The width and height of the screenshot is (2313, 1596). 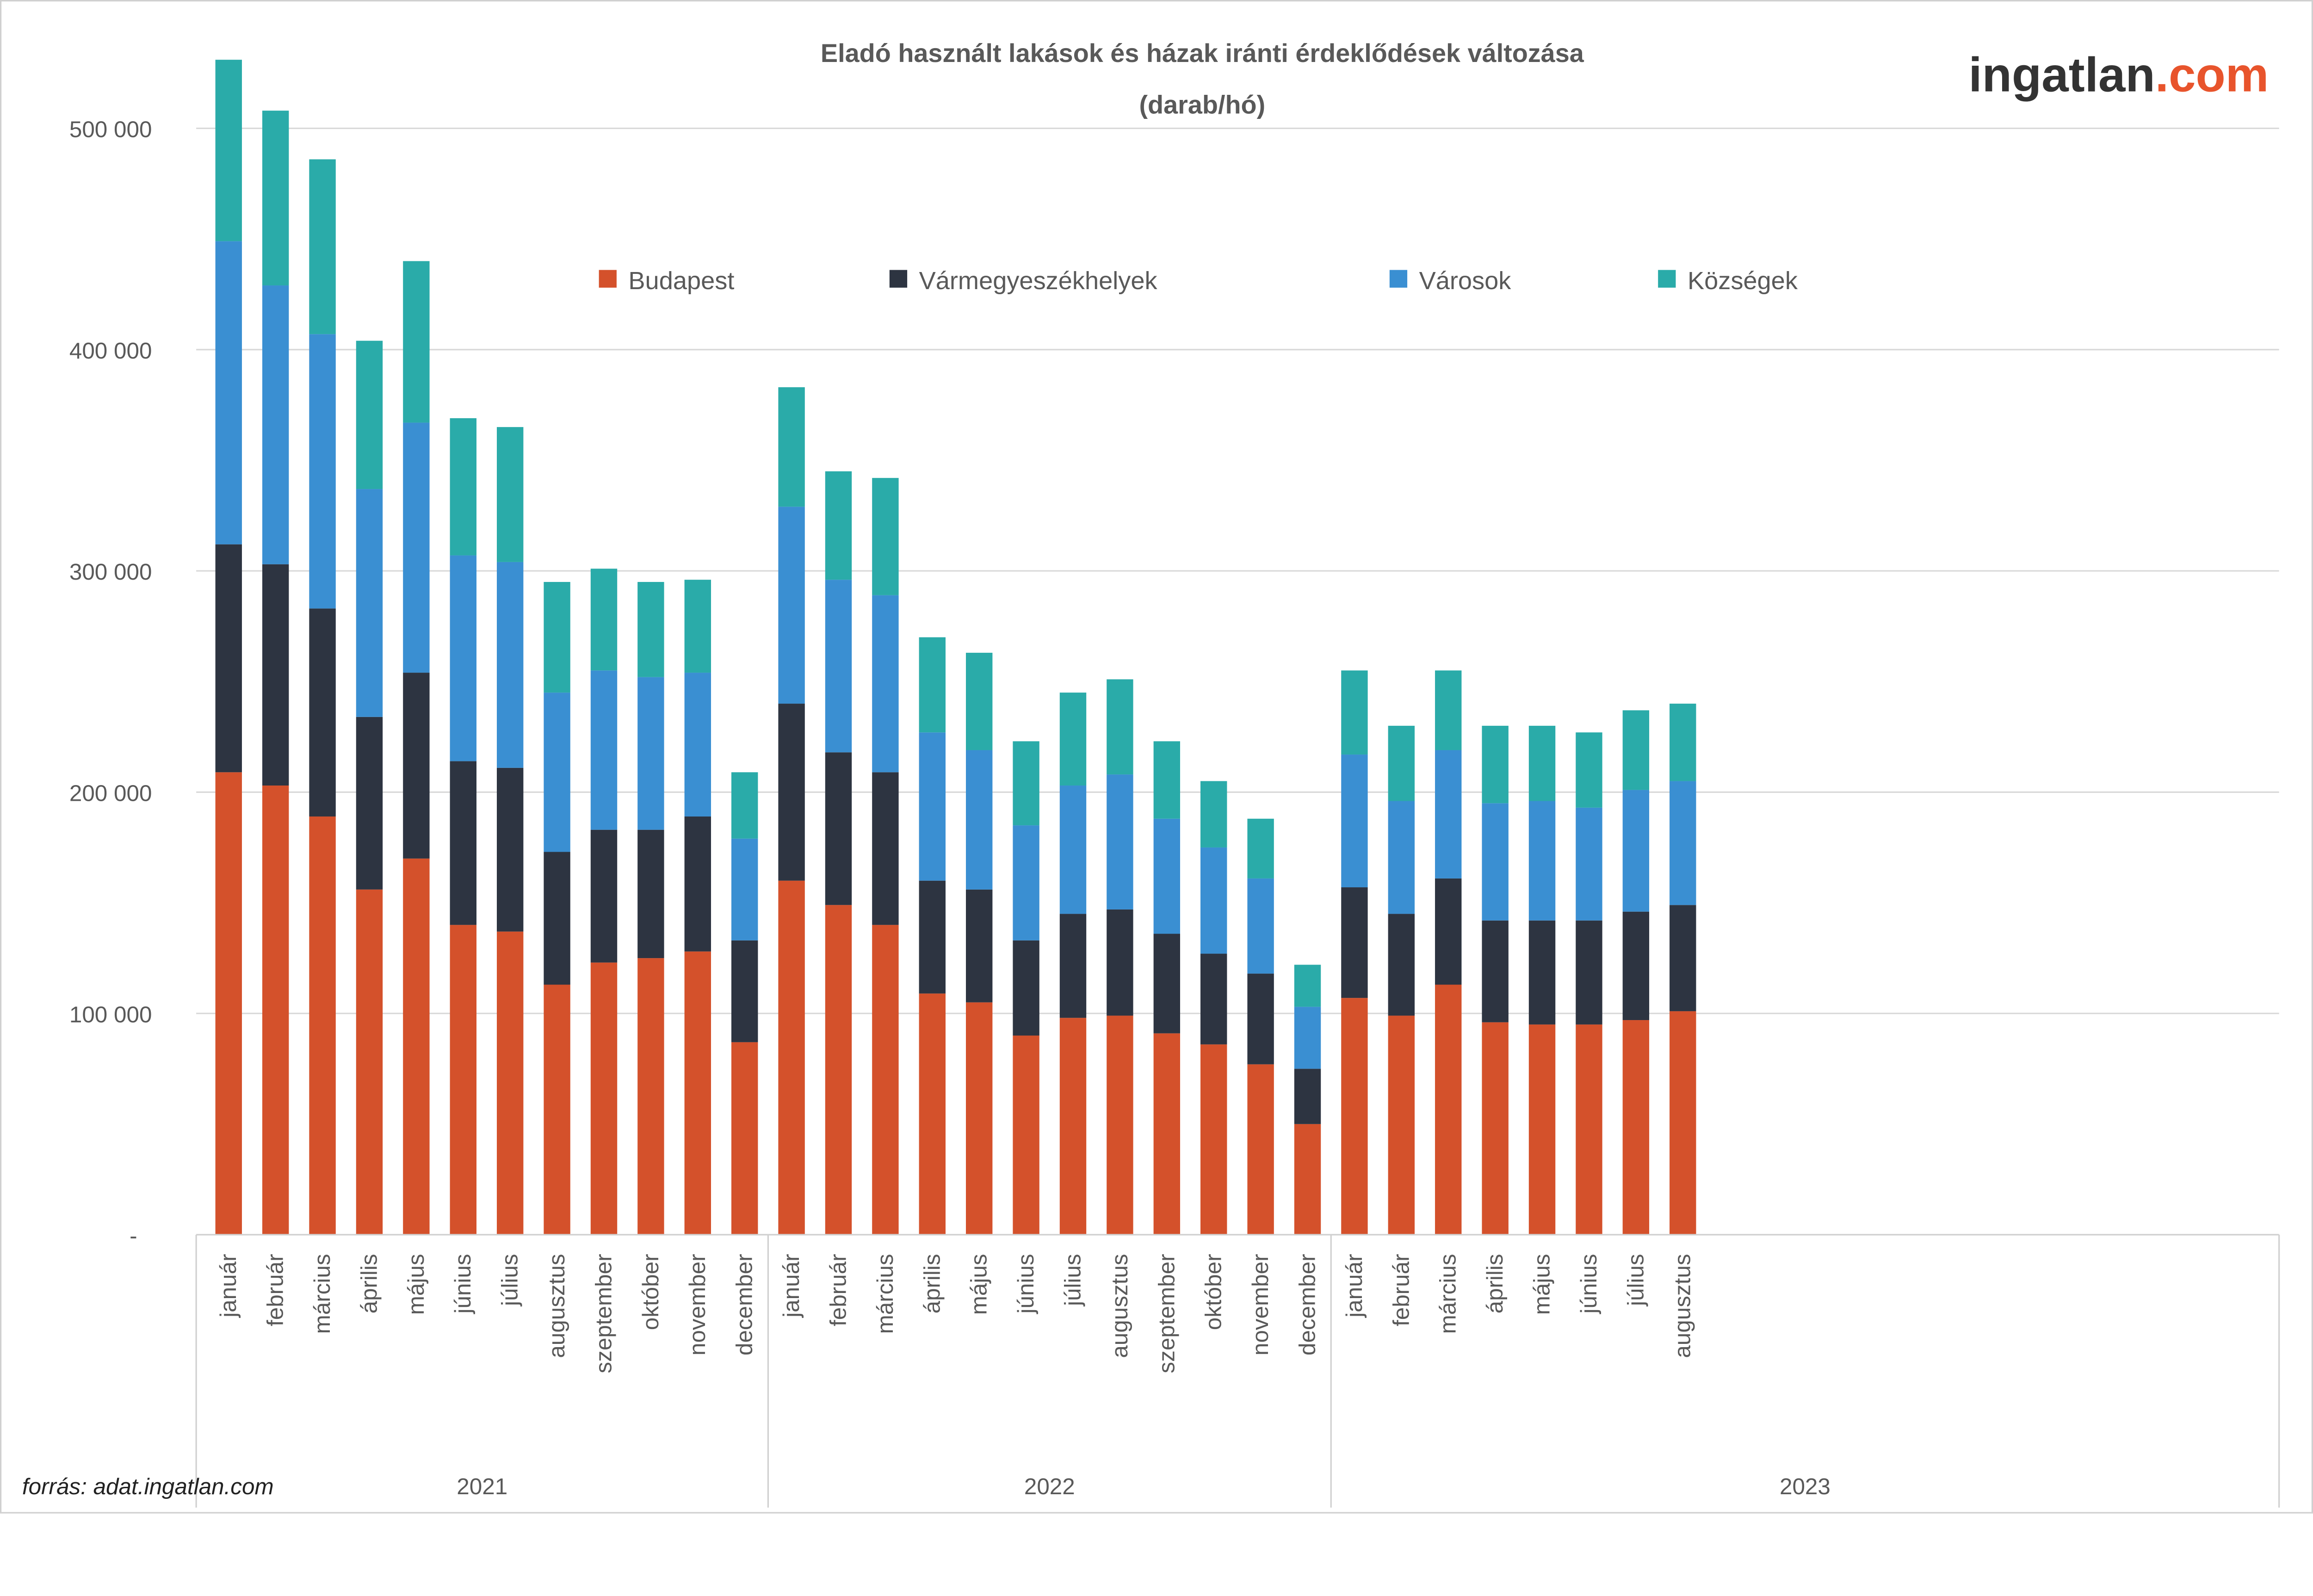 What do you see at coordinates (482, 1486) in the screenshot?
I see `year-label: 2021` at bounding box center [482, 1486].